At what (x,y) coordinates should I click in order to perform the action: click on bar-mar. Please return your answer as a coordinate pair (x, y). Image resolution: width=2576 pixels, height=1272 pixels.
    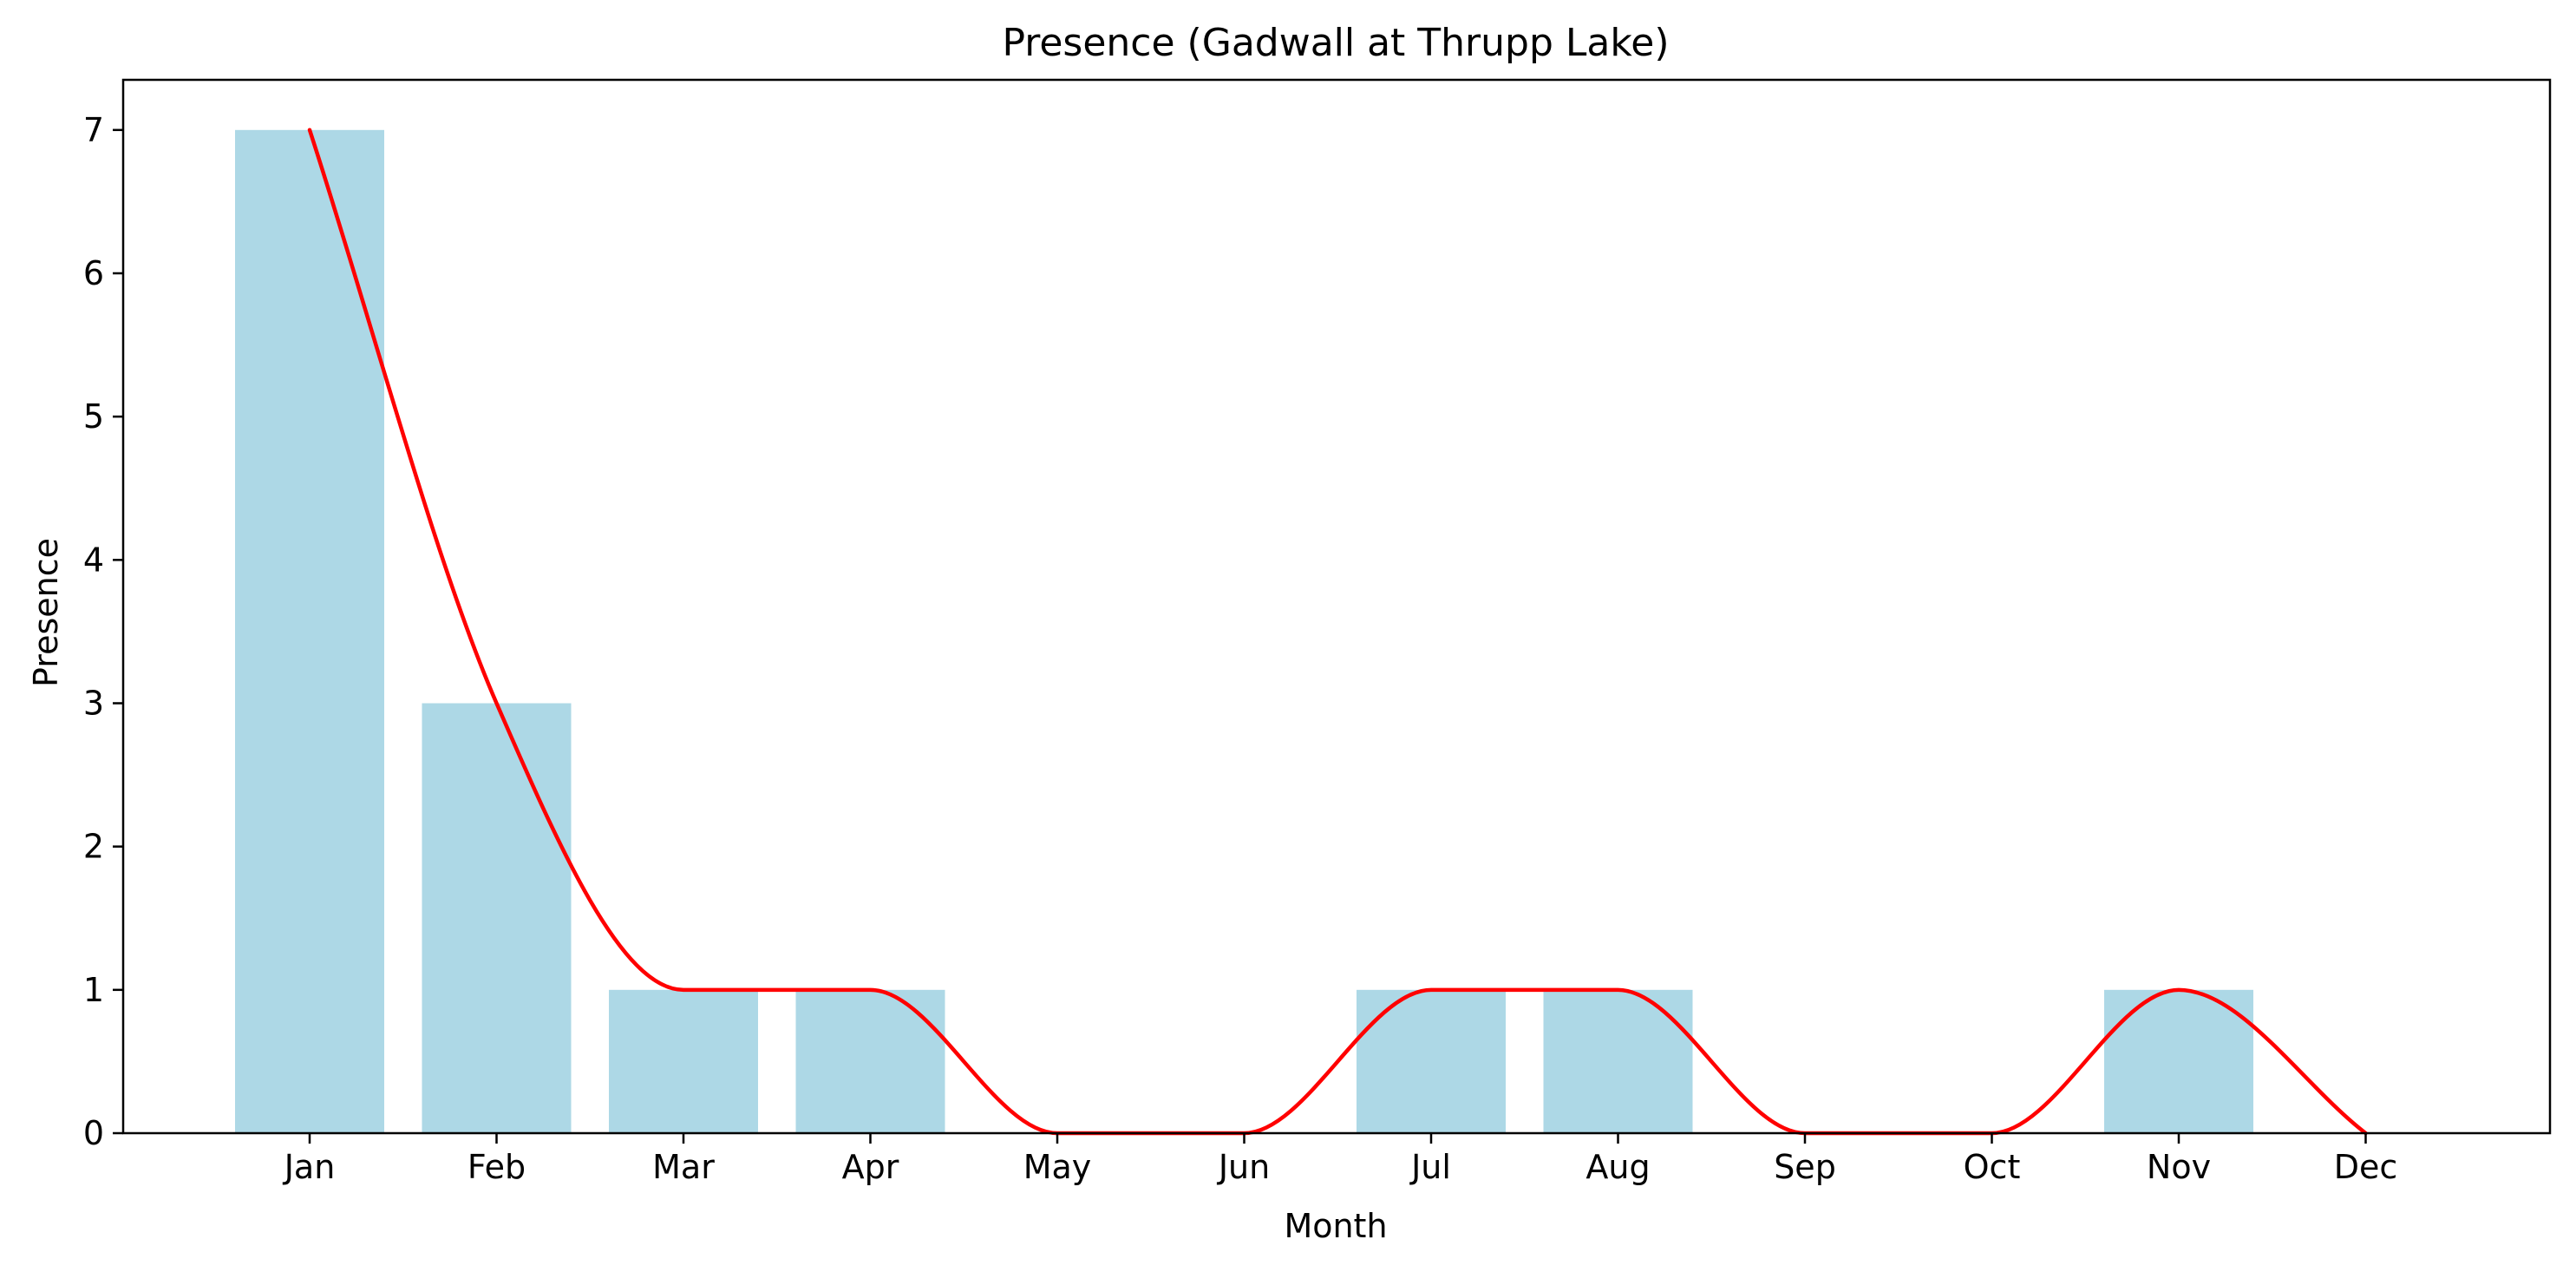
    Looking at the image, I should click on (683, 1061).